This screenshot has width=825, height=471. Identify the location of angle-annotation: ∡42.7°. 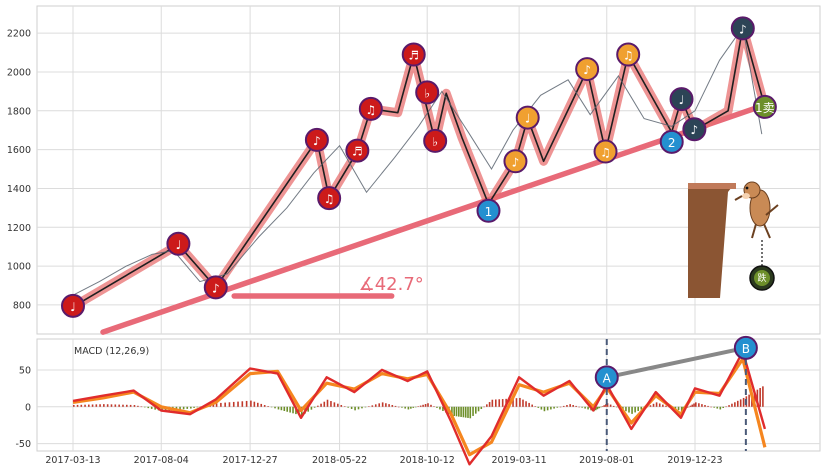
(391, 284).